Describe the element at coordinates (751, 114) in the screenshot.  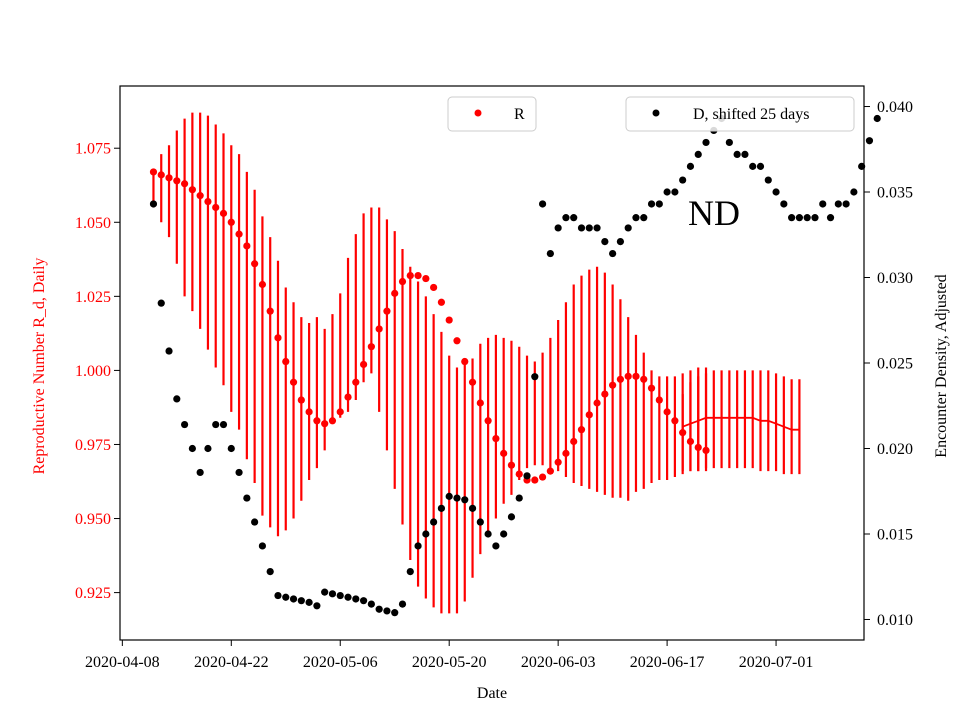
I see `legend-d-label: D, shifted 25 days` at that location.